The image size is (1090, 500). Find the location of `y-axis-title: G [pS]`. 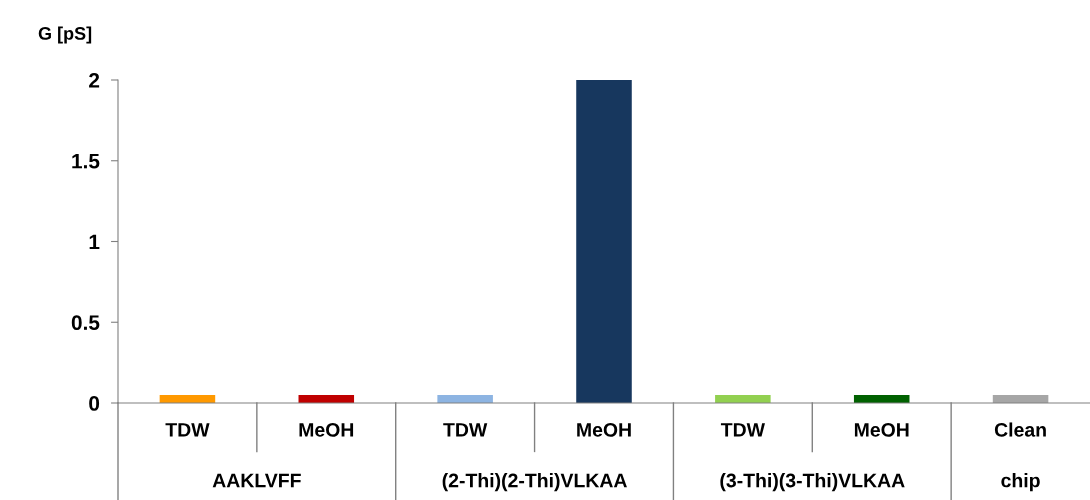

y-axis-title: G [pS] is located at coordinates (65, 35).